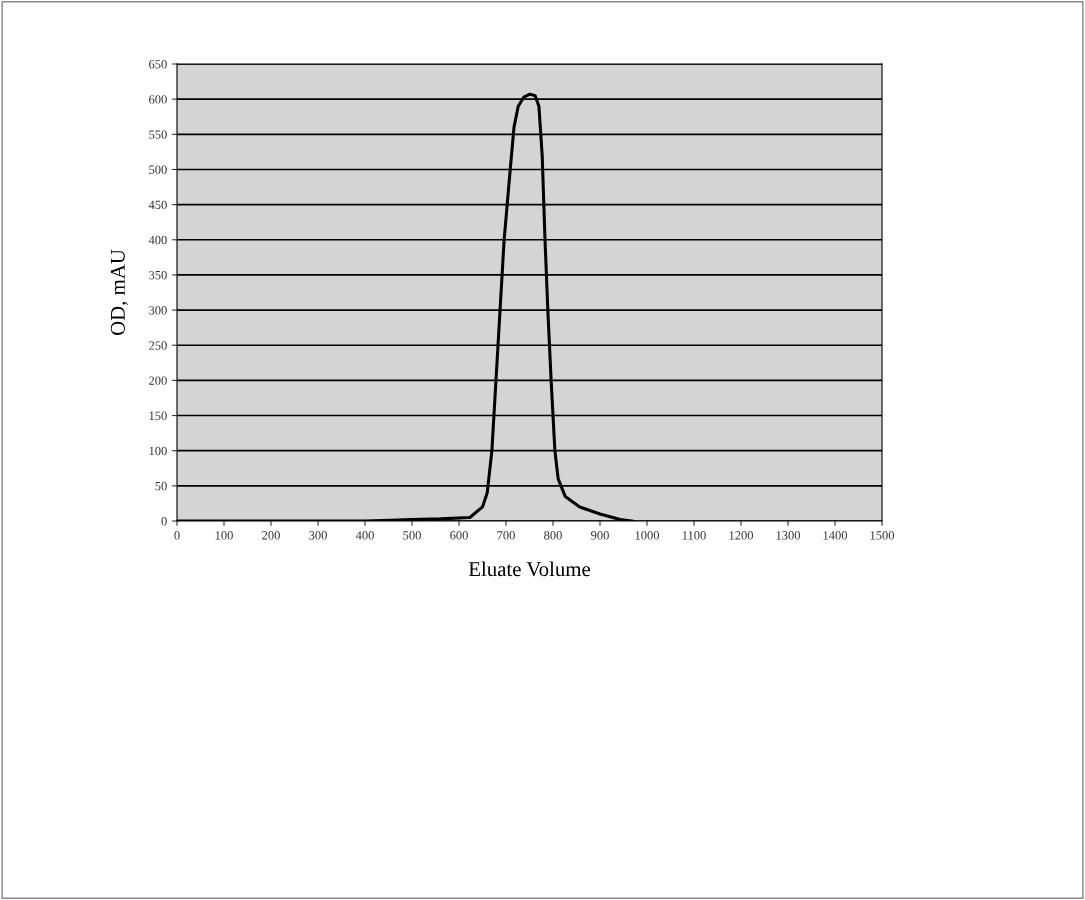 This screenshot has height=900, width=1085. Describe the element at coordinates (158, 451) in the screenshot. I see `y-tick-label: 100` at that location.